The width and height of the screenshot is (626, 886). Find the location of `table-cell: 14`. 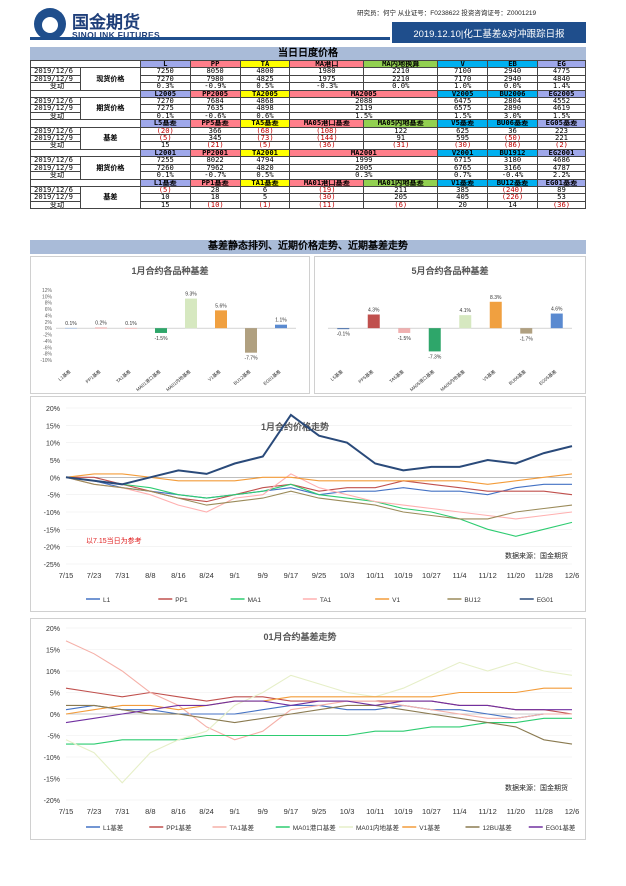

table-cell: 14 is located at coordinates (512, 205).